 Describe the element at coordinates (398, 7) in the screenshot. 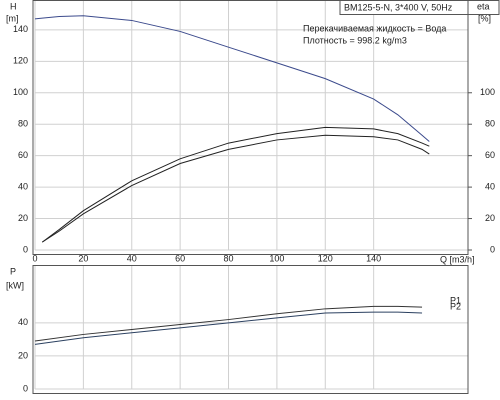

I see `pump-model: BM125-5-N, 3*400 V, 50Hz` at that location.